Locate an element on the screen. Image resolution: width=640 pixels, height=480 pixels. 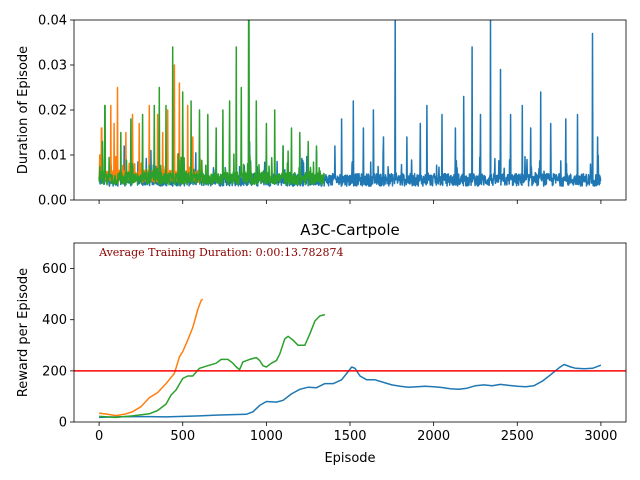
x-tick-label: 2500 is located at coordinates (517, 436).